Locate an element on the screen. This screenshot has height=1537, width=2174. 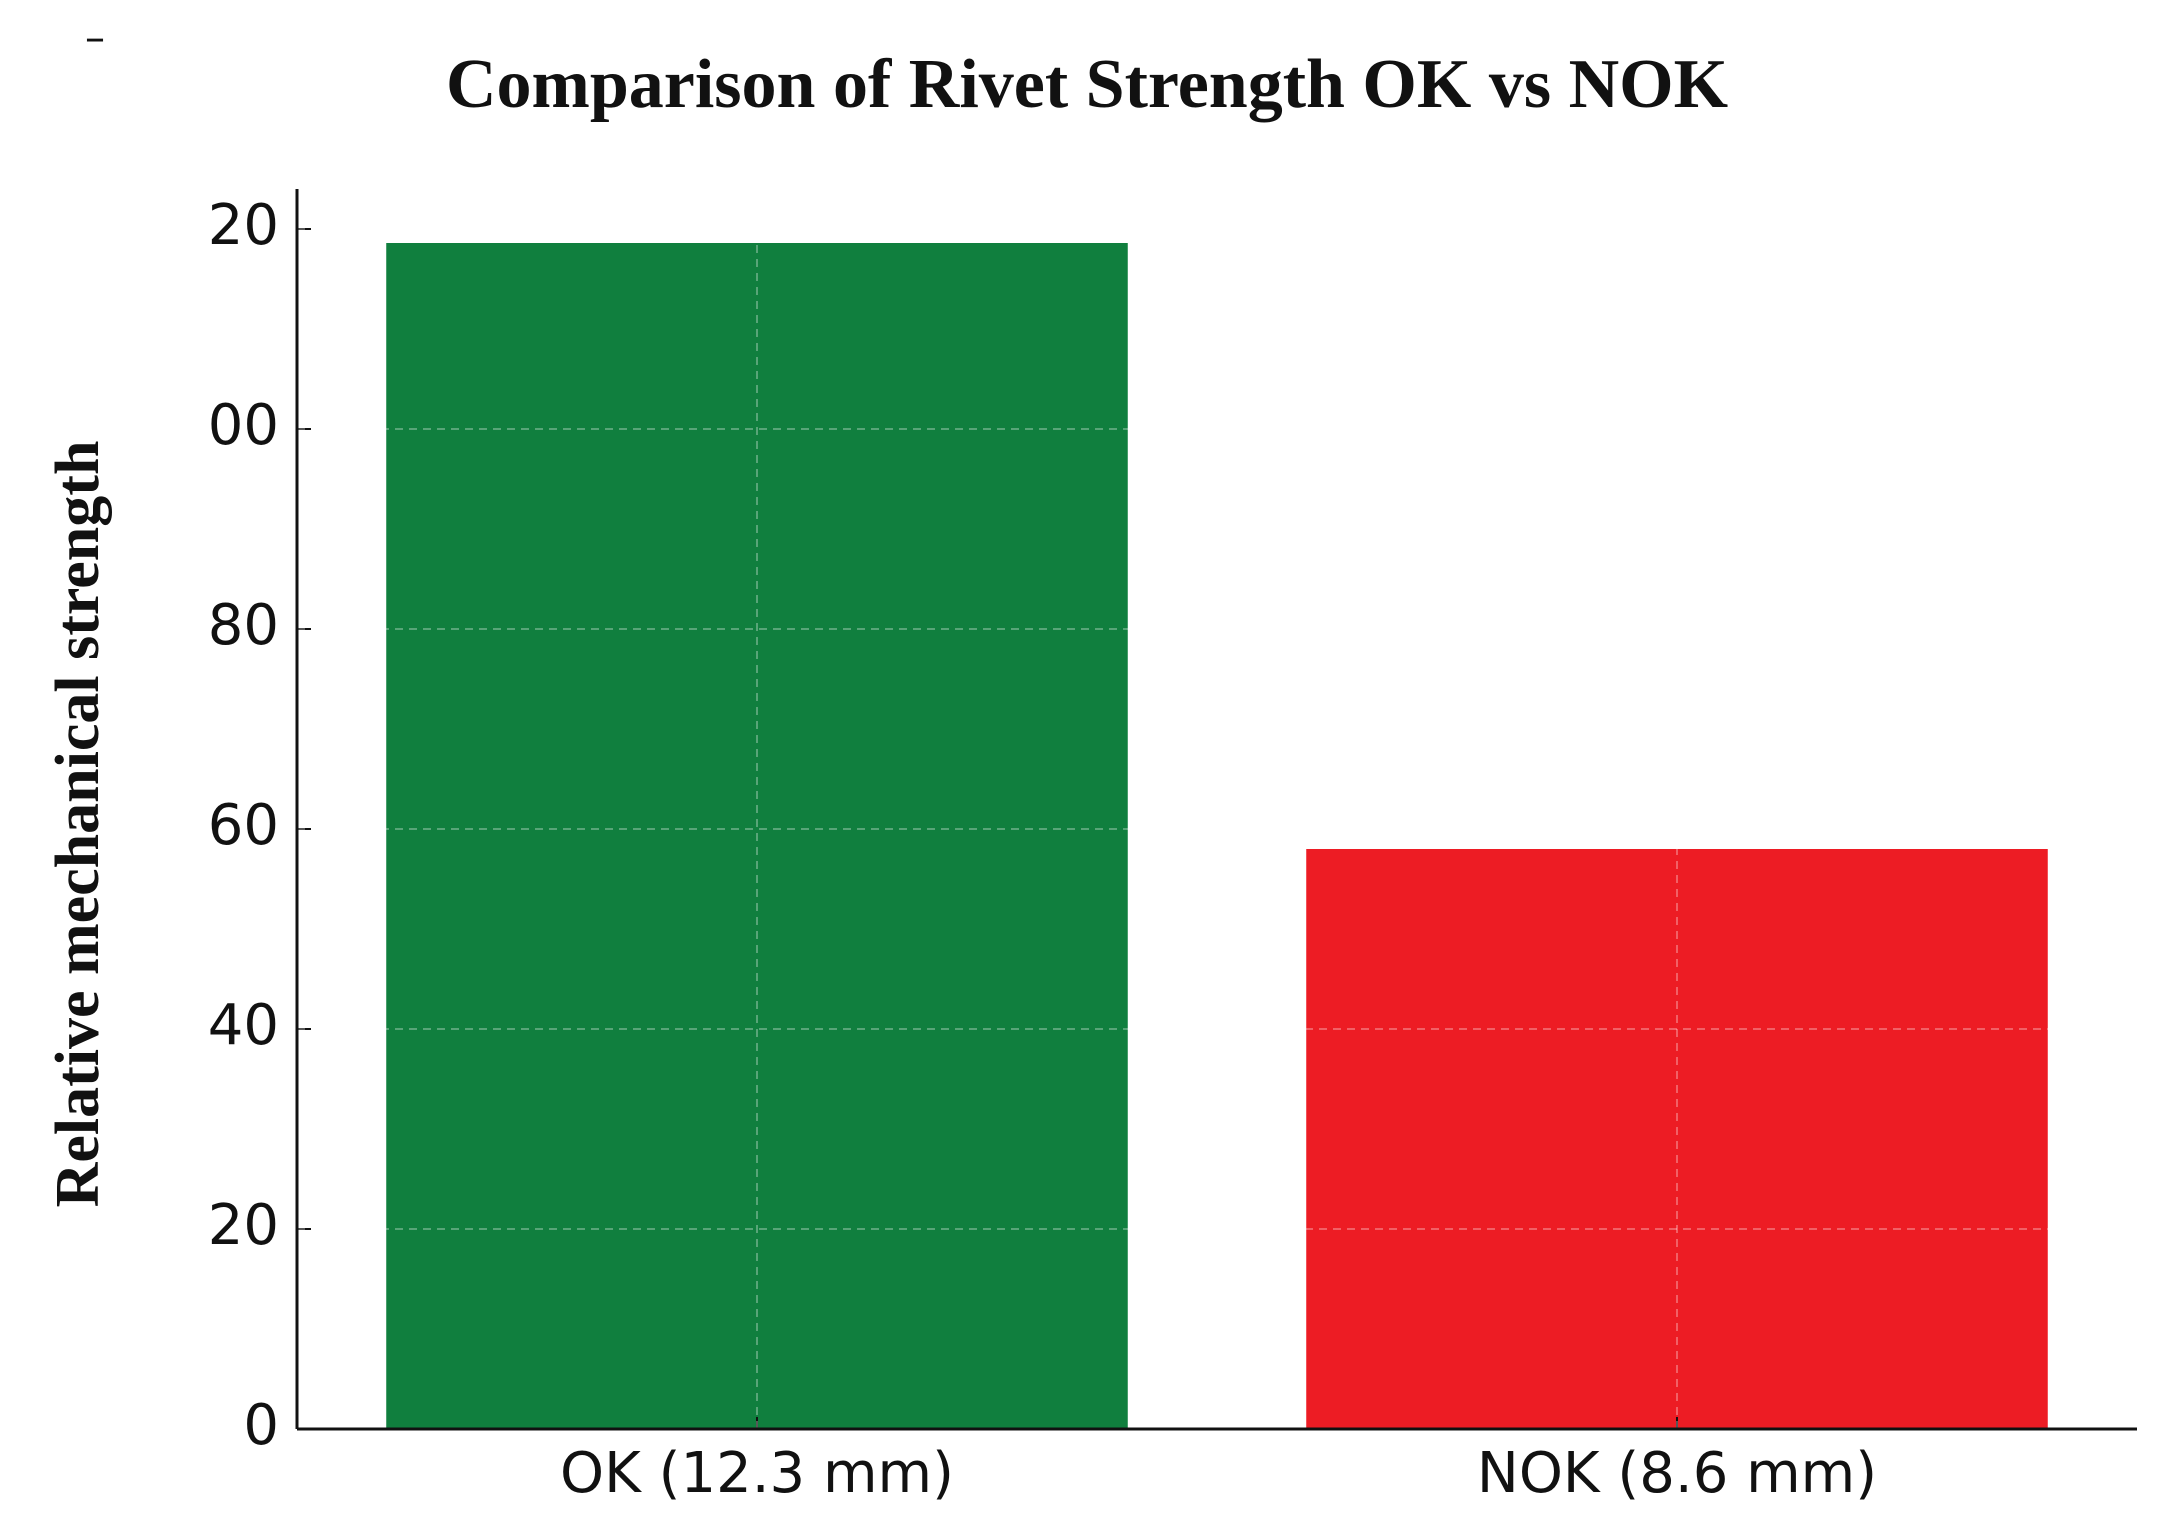
corner-mark: – is located at coordinates (95, 38).